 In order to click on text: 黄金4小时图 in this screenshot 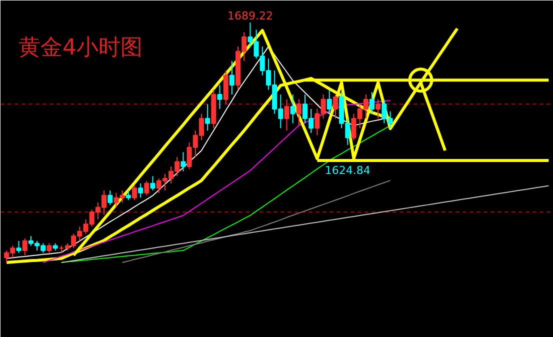, I will do `click(80, 48)`.